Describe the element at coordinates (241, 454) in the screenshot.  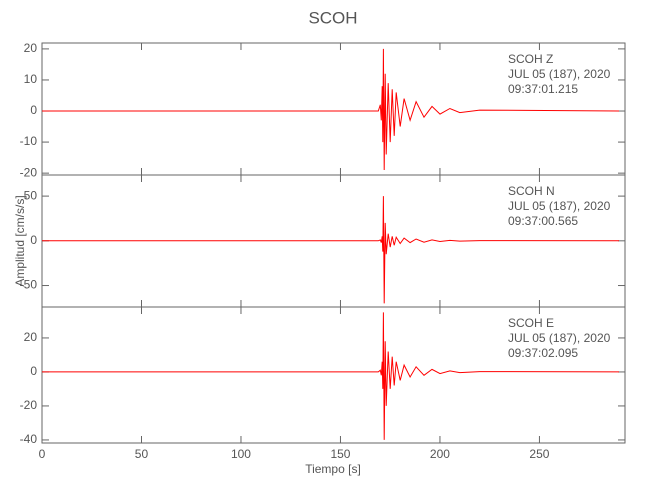
I see `x-tick-label: 100` at that location.